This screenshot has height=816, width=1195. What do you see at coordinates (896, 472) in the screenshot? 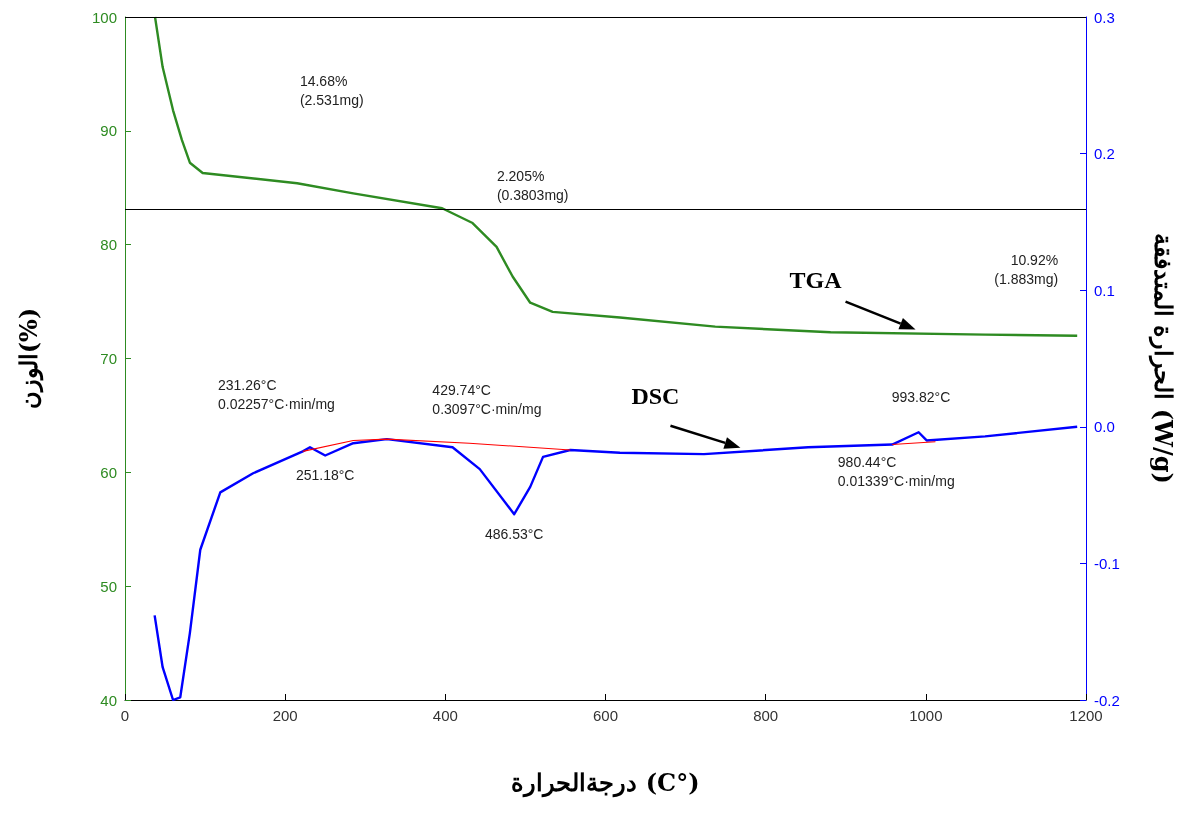
I see `annotation: 980.44°C 0.01339°C·min/mg` at bounding box center [896, 472].